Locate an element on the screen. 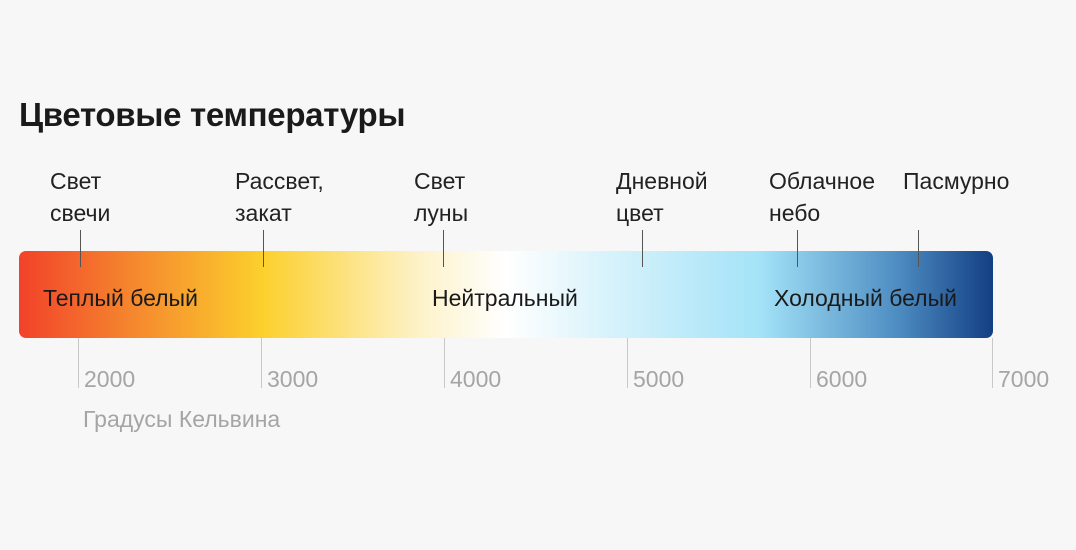 The height and width of the screenshot is (550, 1076). scale-unit-label: Градусы Кельвина is located at coordinates (182, 419).